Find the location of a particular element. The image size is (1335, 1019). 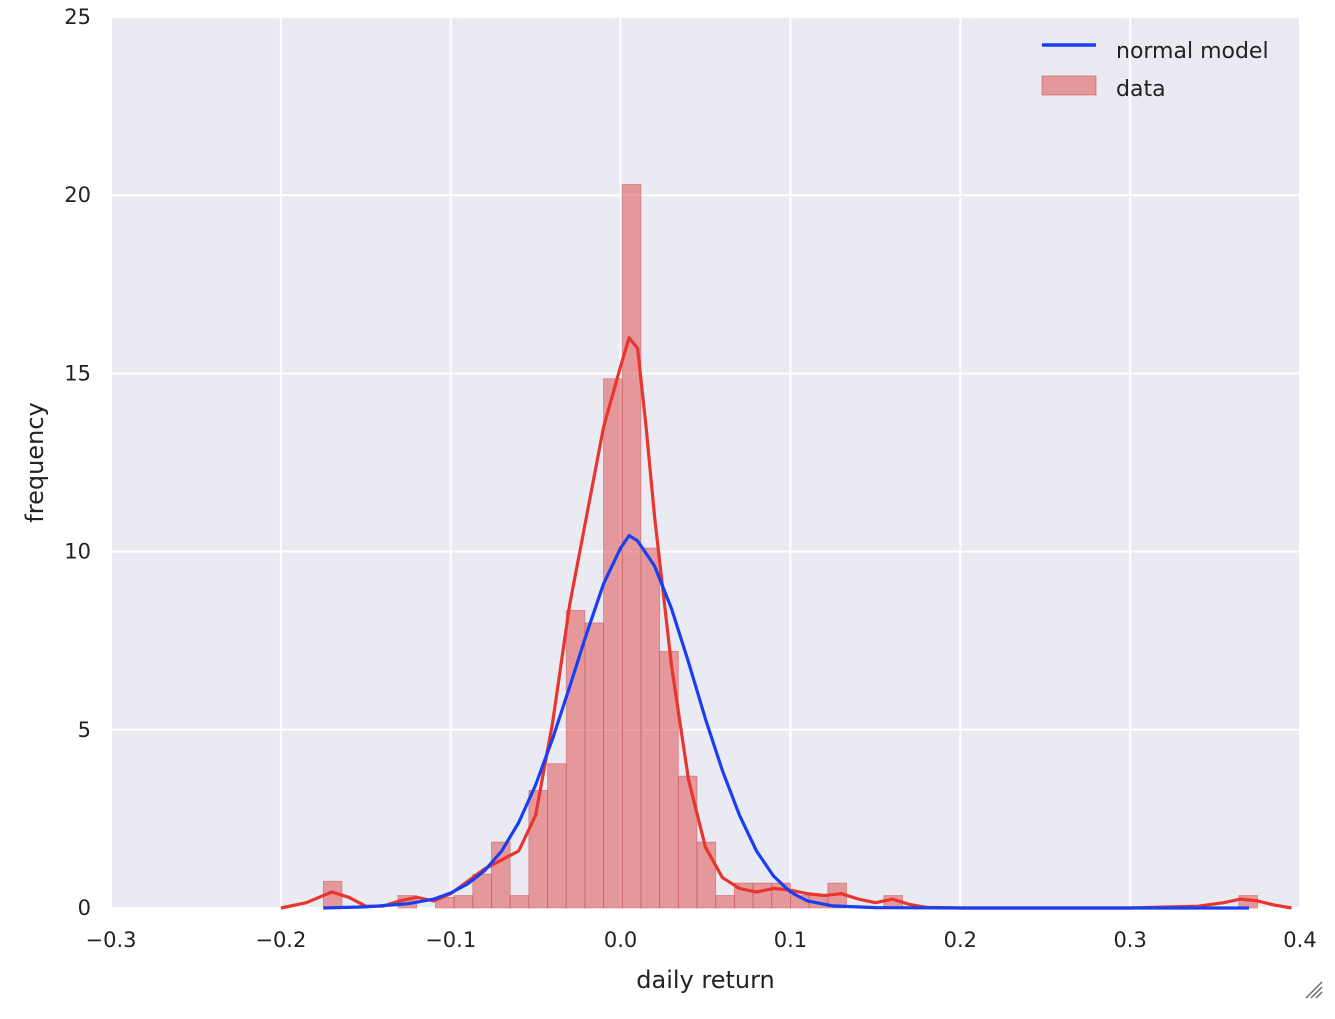

x-axis-label: daily return is located at coordinates (705, 980).